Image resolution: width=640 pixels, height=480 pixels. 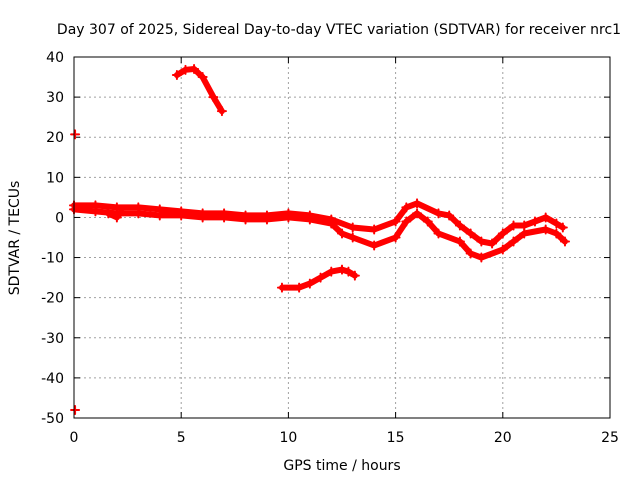 What do you see at coordinates (52, 419) in the screenshot?
I see `y-tick-label: -50` at bounding box center [52, 419].